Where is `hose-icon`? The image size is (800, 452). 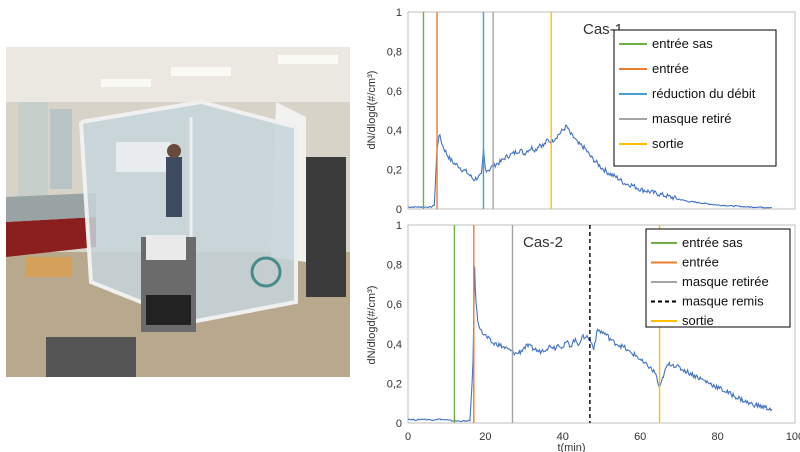 hose-icon is located at coordinates (266, 272).